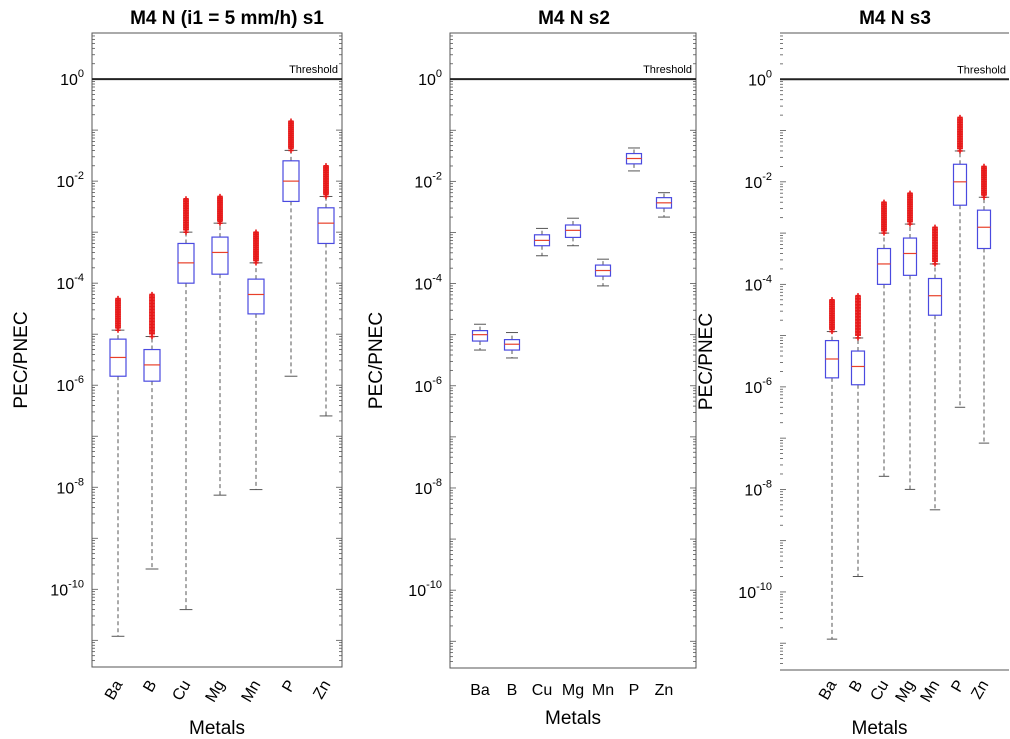 The height and width of the screenshot is (739, 1010). I want to click on chart-title: M4 N (i1 = 5 mm/h) s1, so click(227, 18).